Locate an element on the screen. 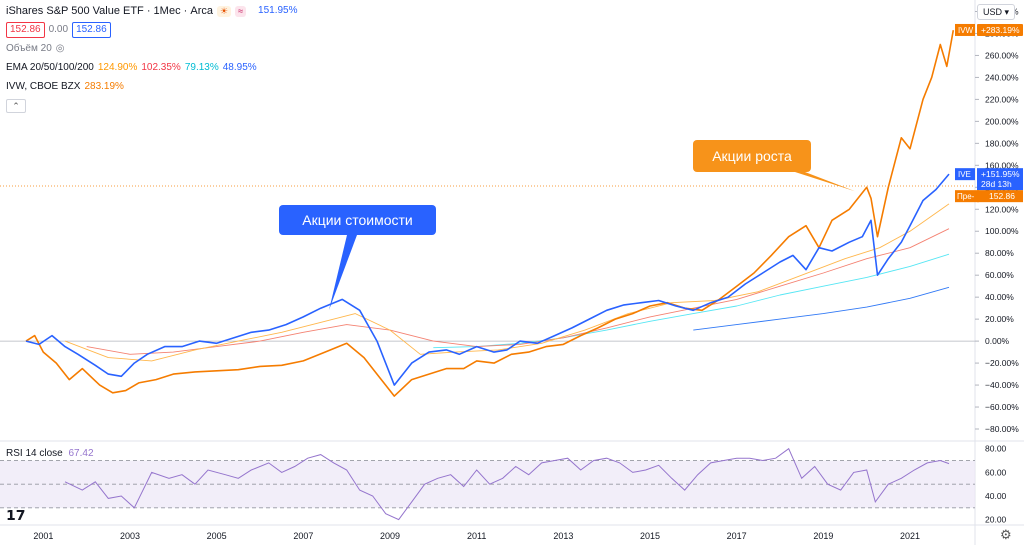 This screenshot has width=1024, height=545. pre-tag-bg is located at coordinates (967, 196).